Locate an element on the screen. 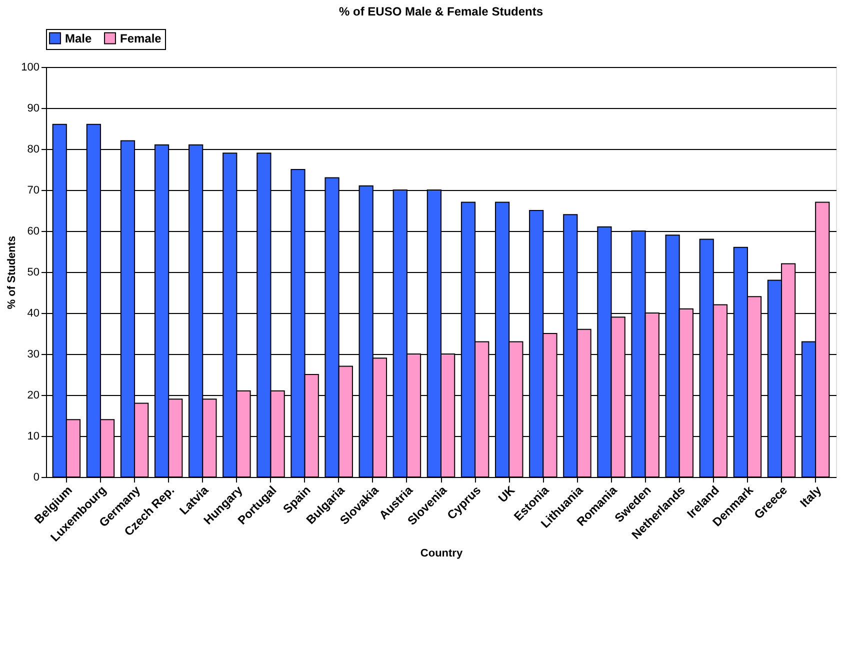  y-tick-label: 30 is located at coordinates (33, 354).